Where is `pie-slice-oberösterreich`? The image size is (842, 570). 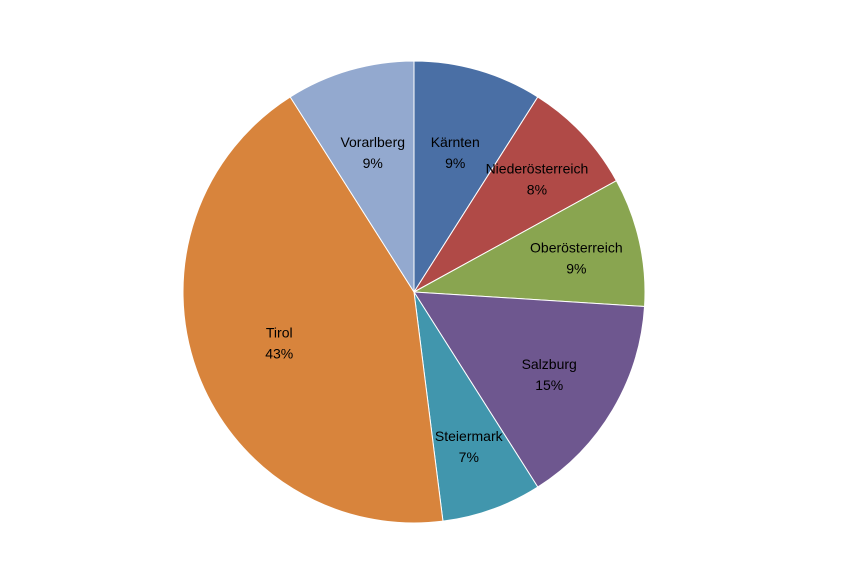
pie-slice-oberösterreich is located at coordinates (529, 244).